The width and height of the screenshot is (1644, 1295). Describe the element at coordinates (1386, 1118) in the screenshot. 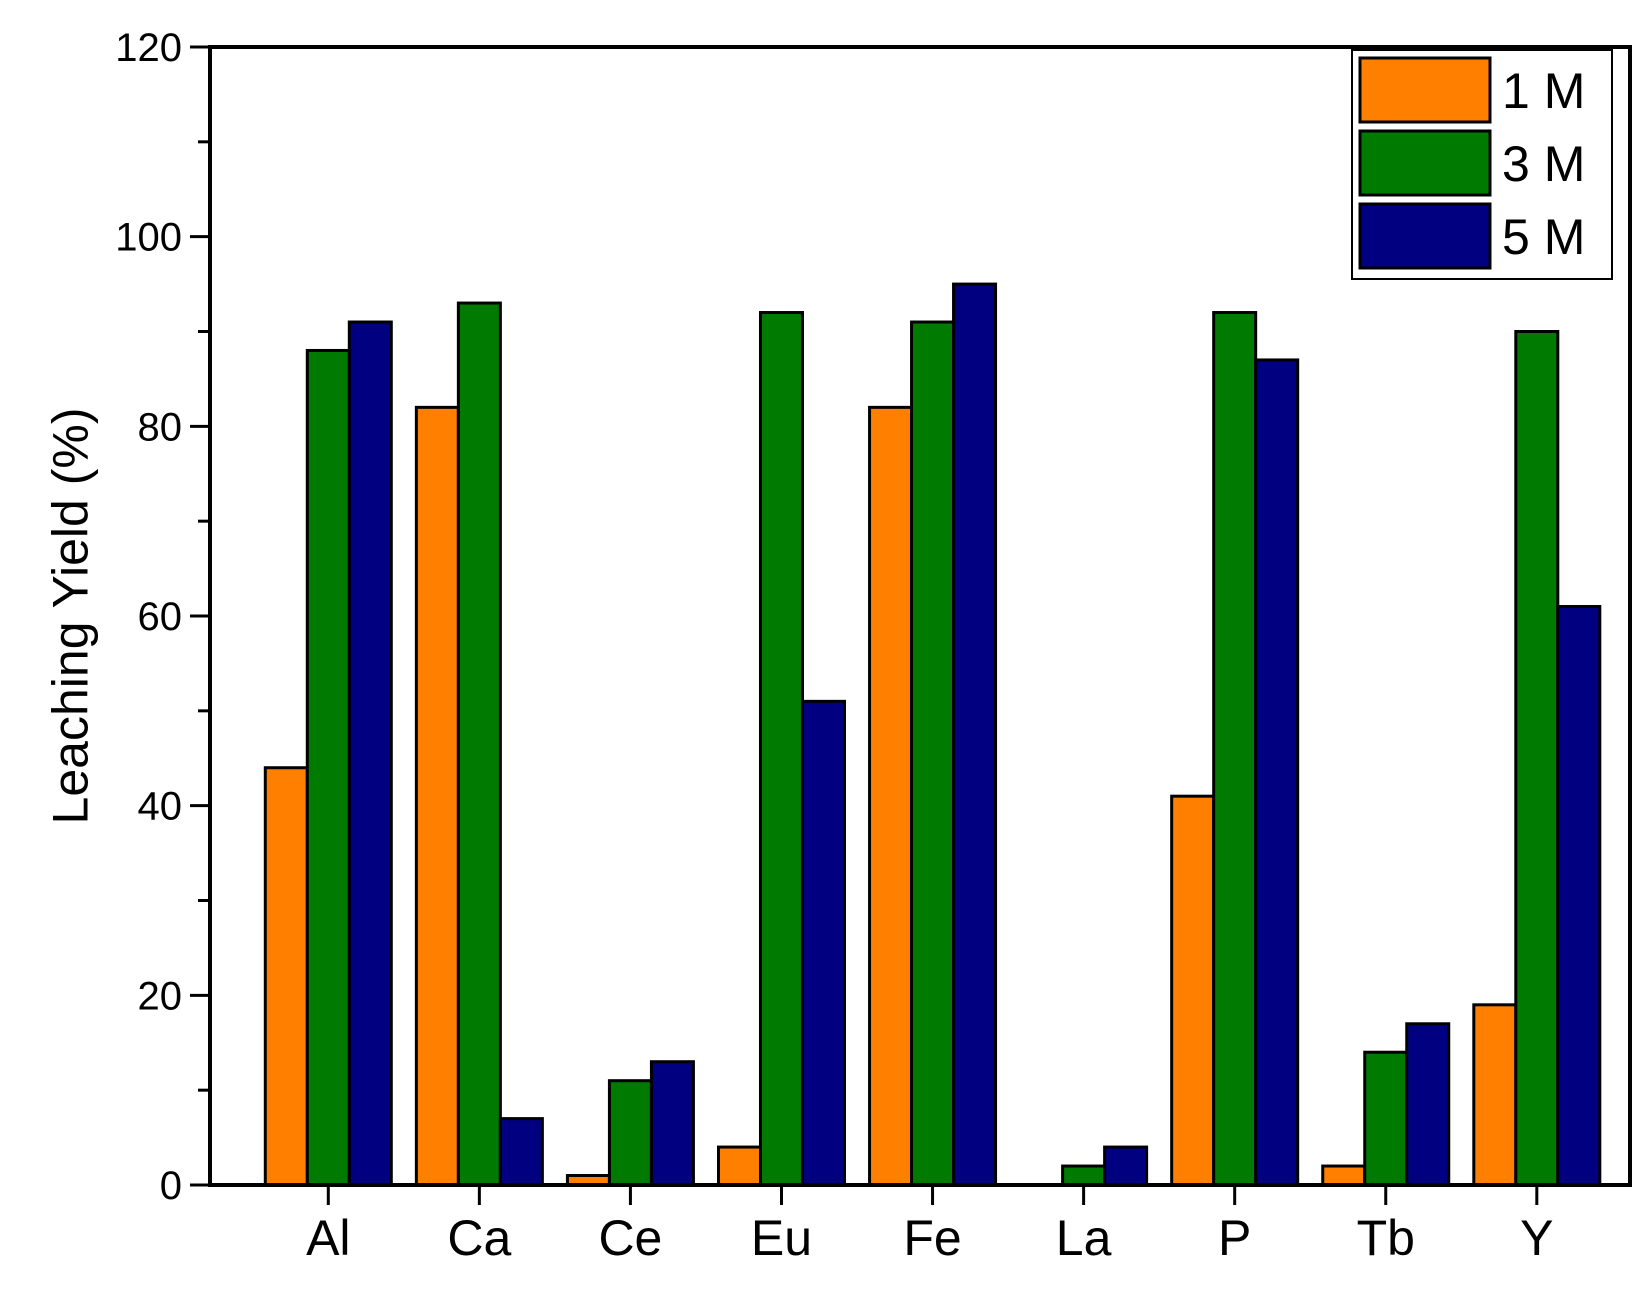

I see `bar-tb-3m` at that location.